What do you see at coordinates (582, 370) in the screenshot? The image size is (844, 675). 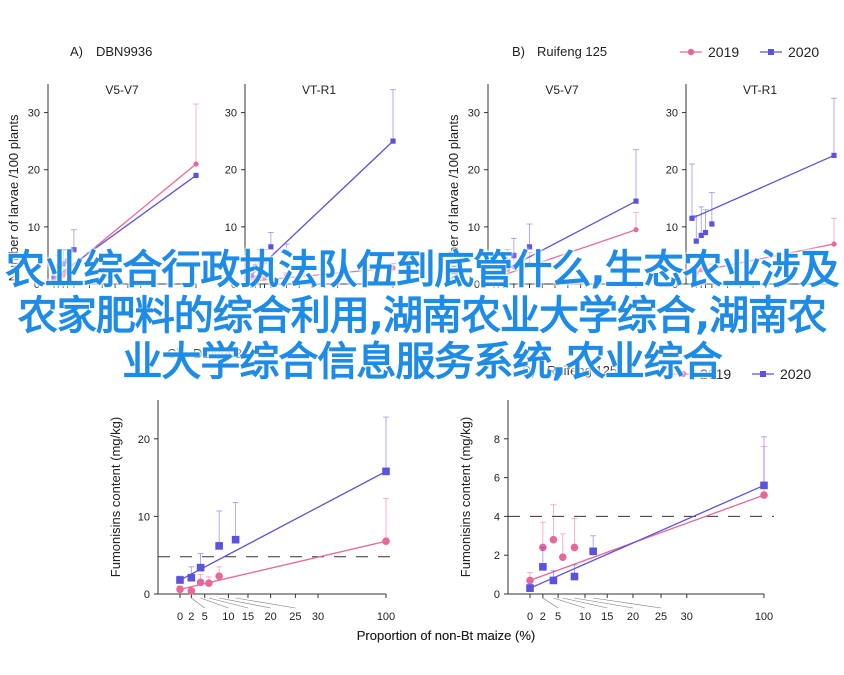 I see `panel-d-title: Ruifeng 125` at bounding box center [582, 370].